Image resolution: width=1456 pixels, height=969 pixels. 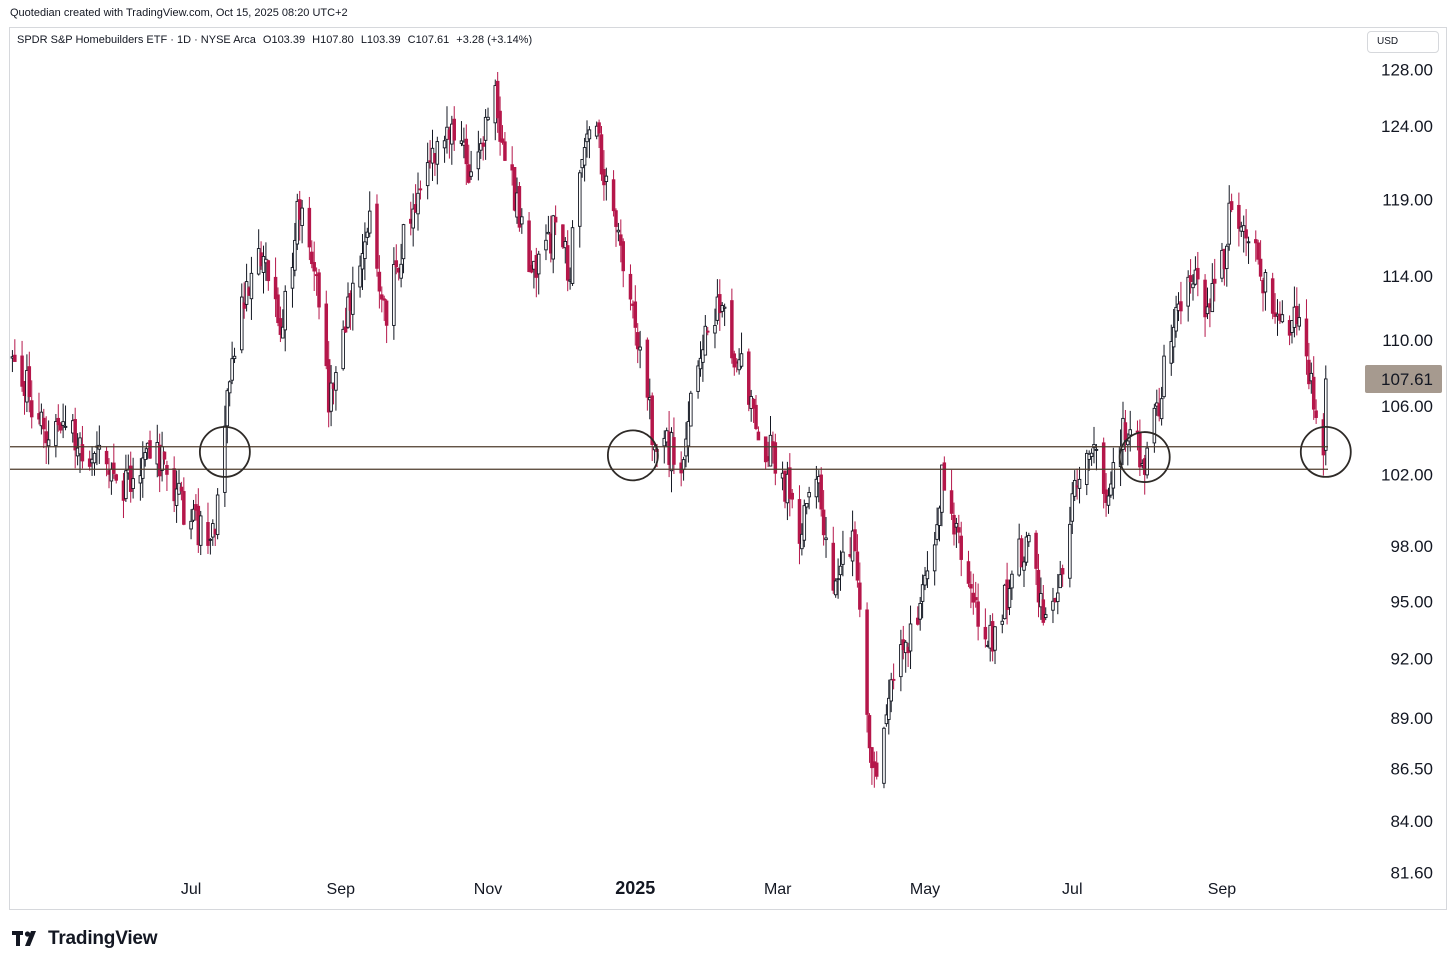 I want to click on ohlc-low: L103.39, so click(x=380, y=40).